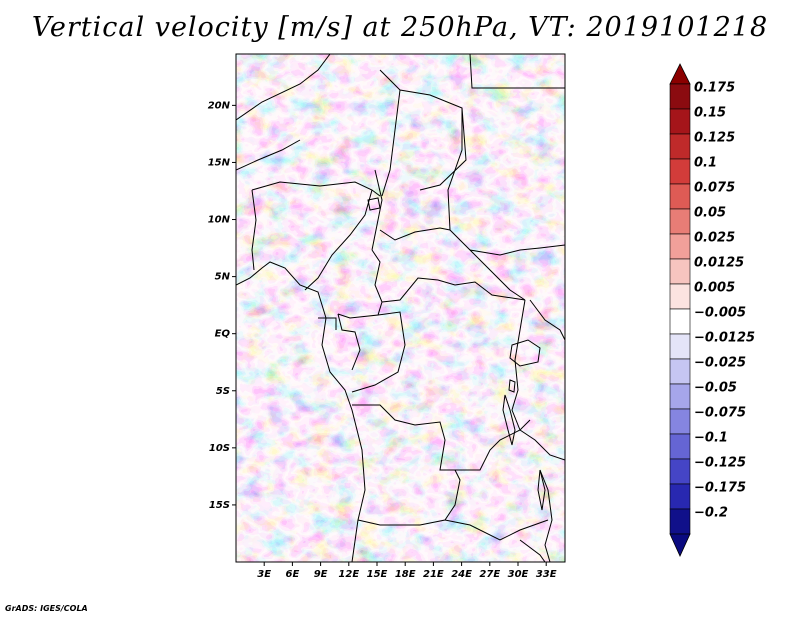  I want to click on lon-label-24e: 24E, so click(461, 574).